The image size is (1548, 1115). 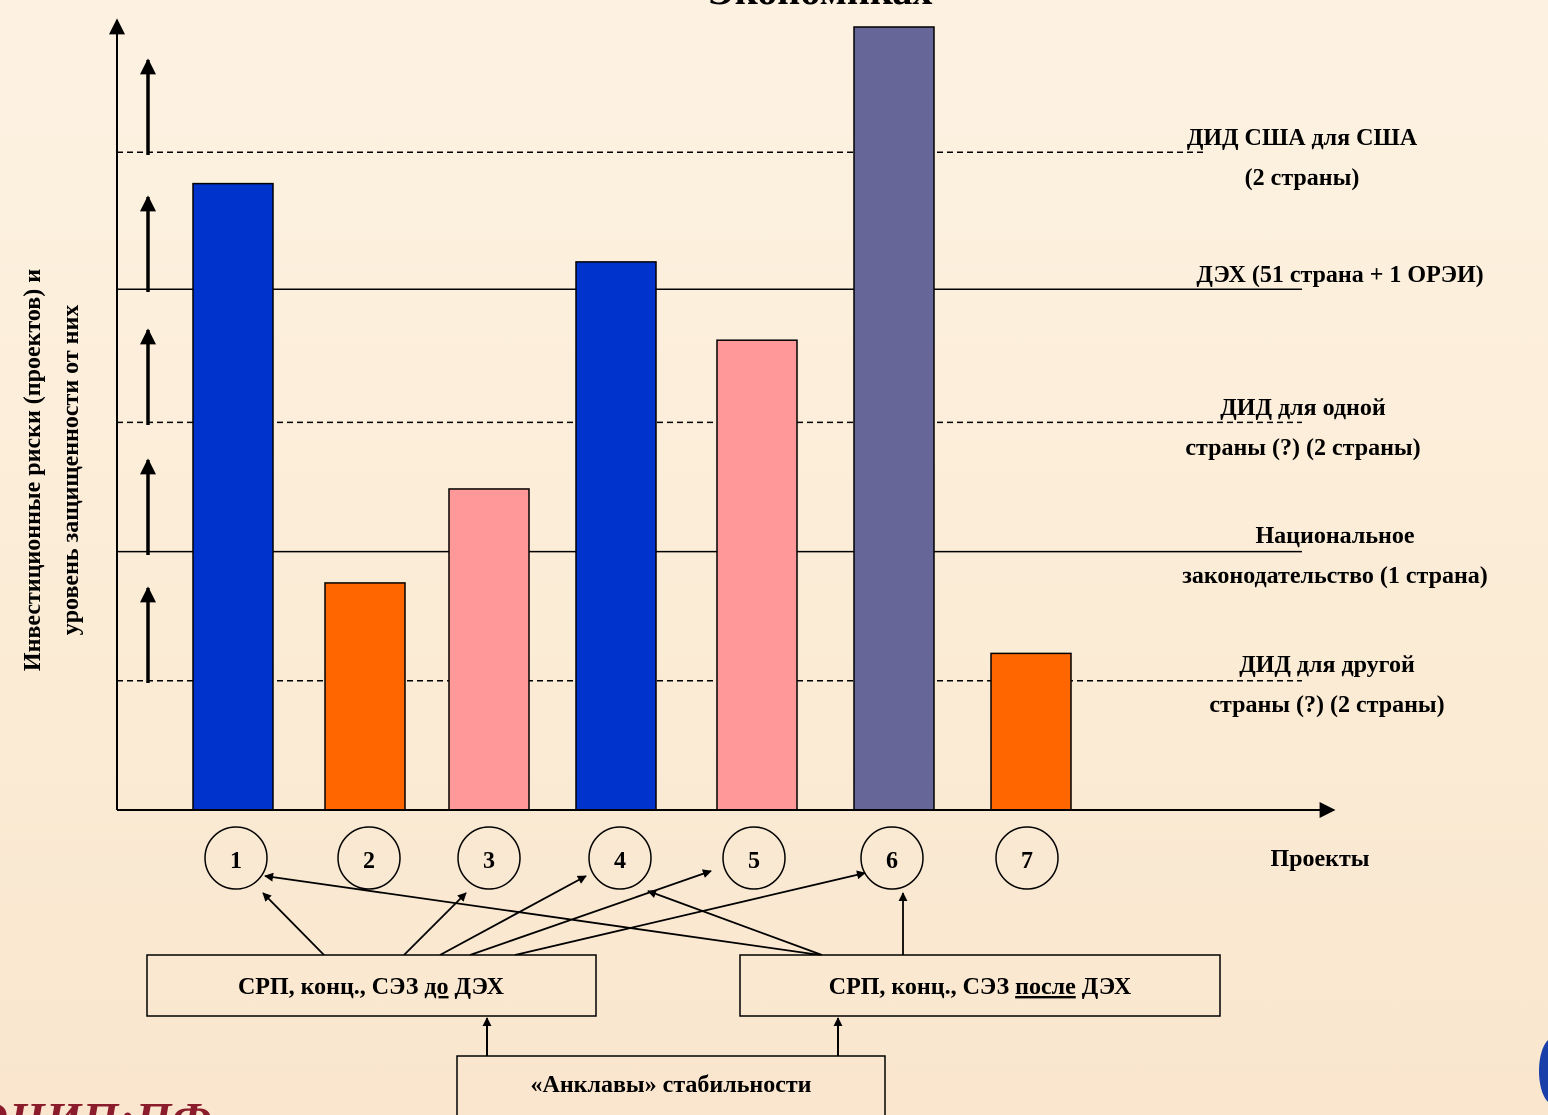 I want to click on project-number-3: 3, so click(x=489, y=861).